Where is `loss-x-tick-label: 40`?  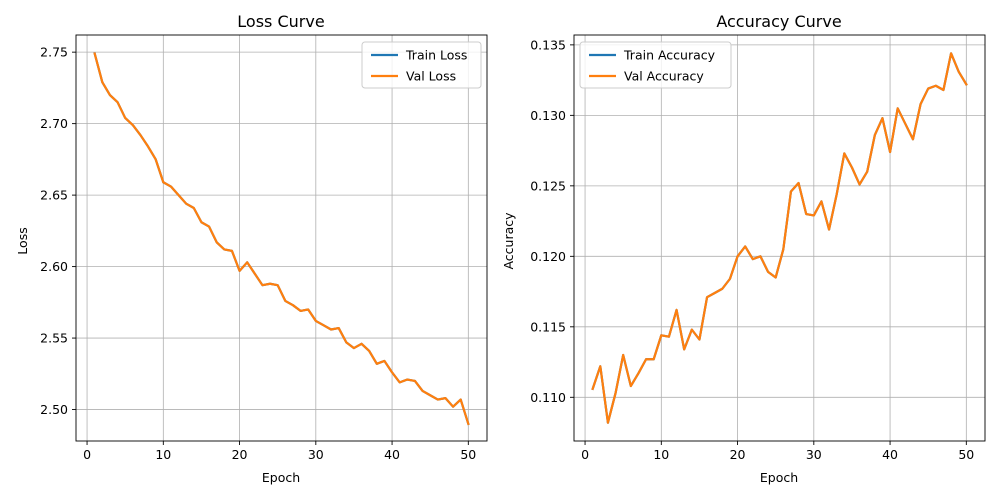 loss-x-tick-label: 40 is located at coordinates (392, 454).